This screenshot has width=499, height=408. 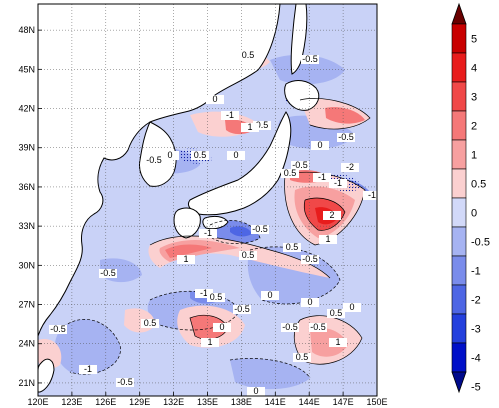 I want to click on colorbar-label: 2, so click(x=474, y=127).